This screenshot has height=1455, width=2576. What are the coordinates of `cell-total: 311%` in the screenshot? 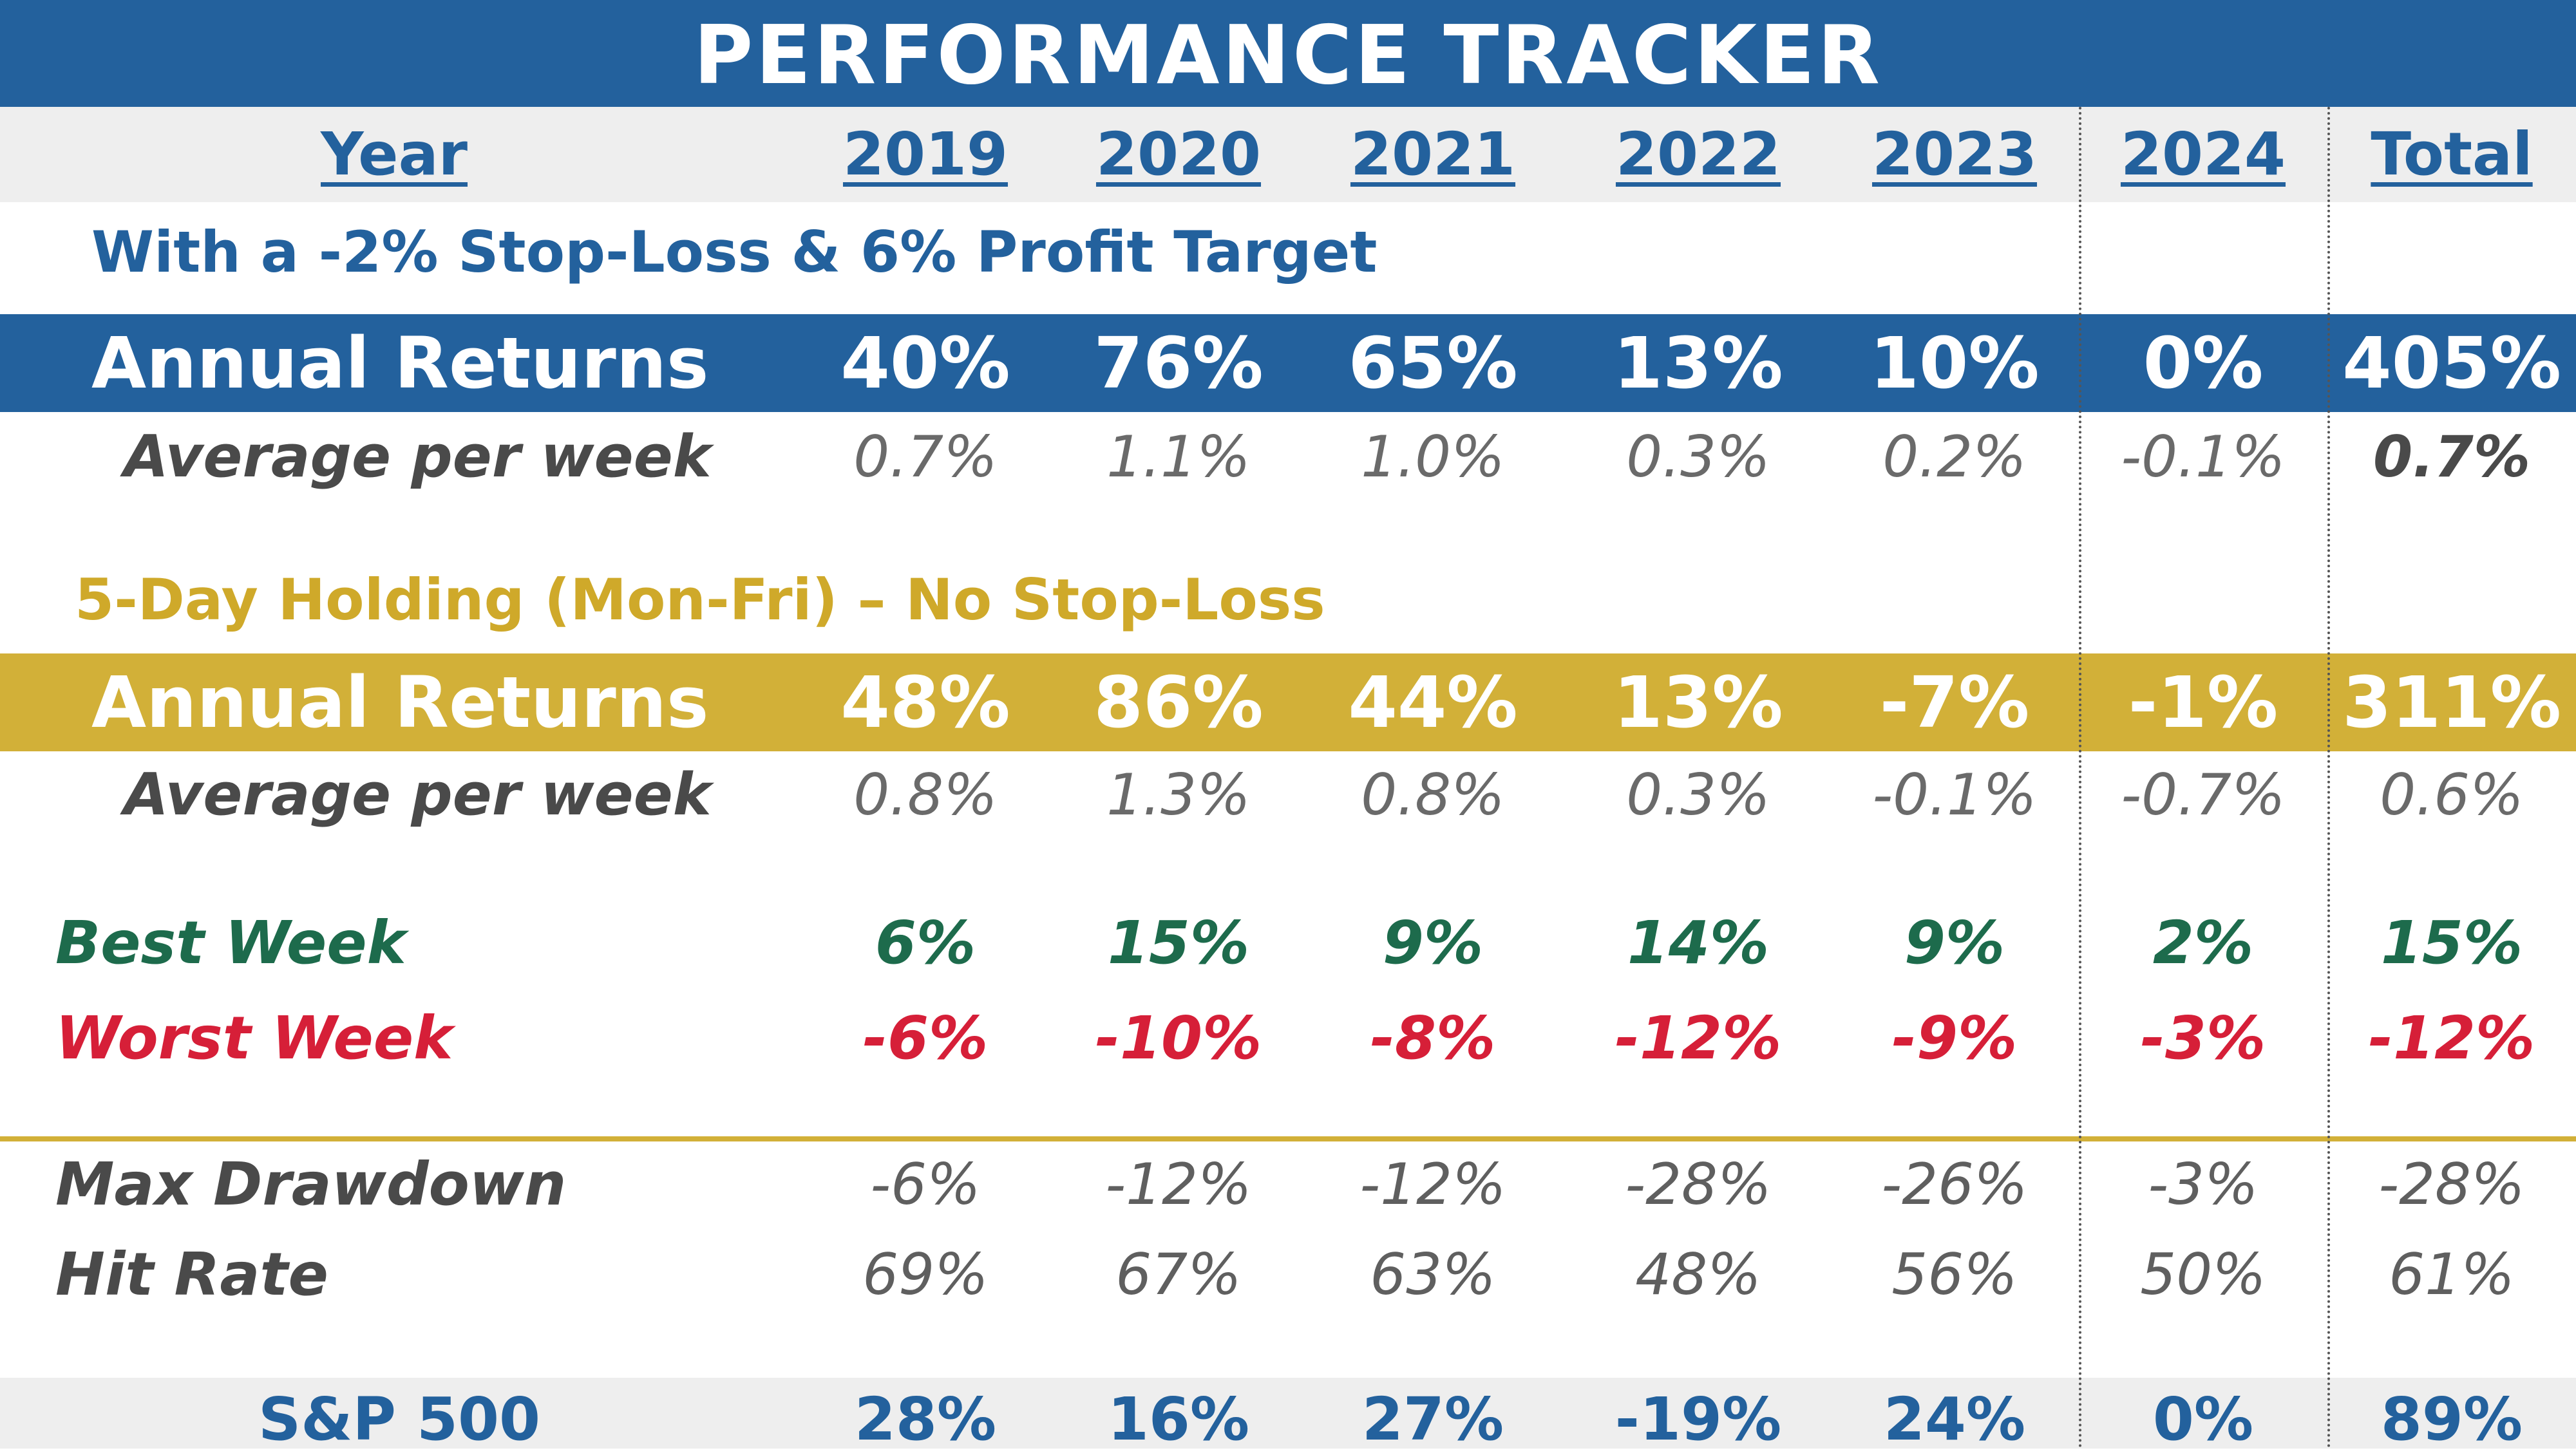 It's located at (2452, 702).